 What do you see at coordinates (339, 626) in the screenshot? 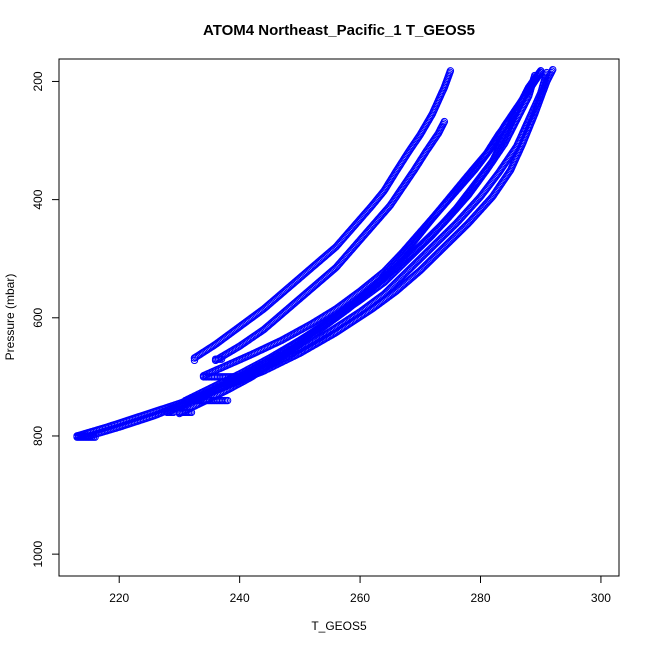
I see `x-axis-label: T_GEOS5` at bounding box center [339, 626].